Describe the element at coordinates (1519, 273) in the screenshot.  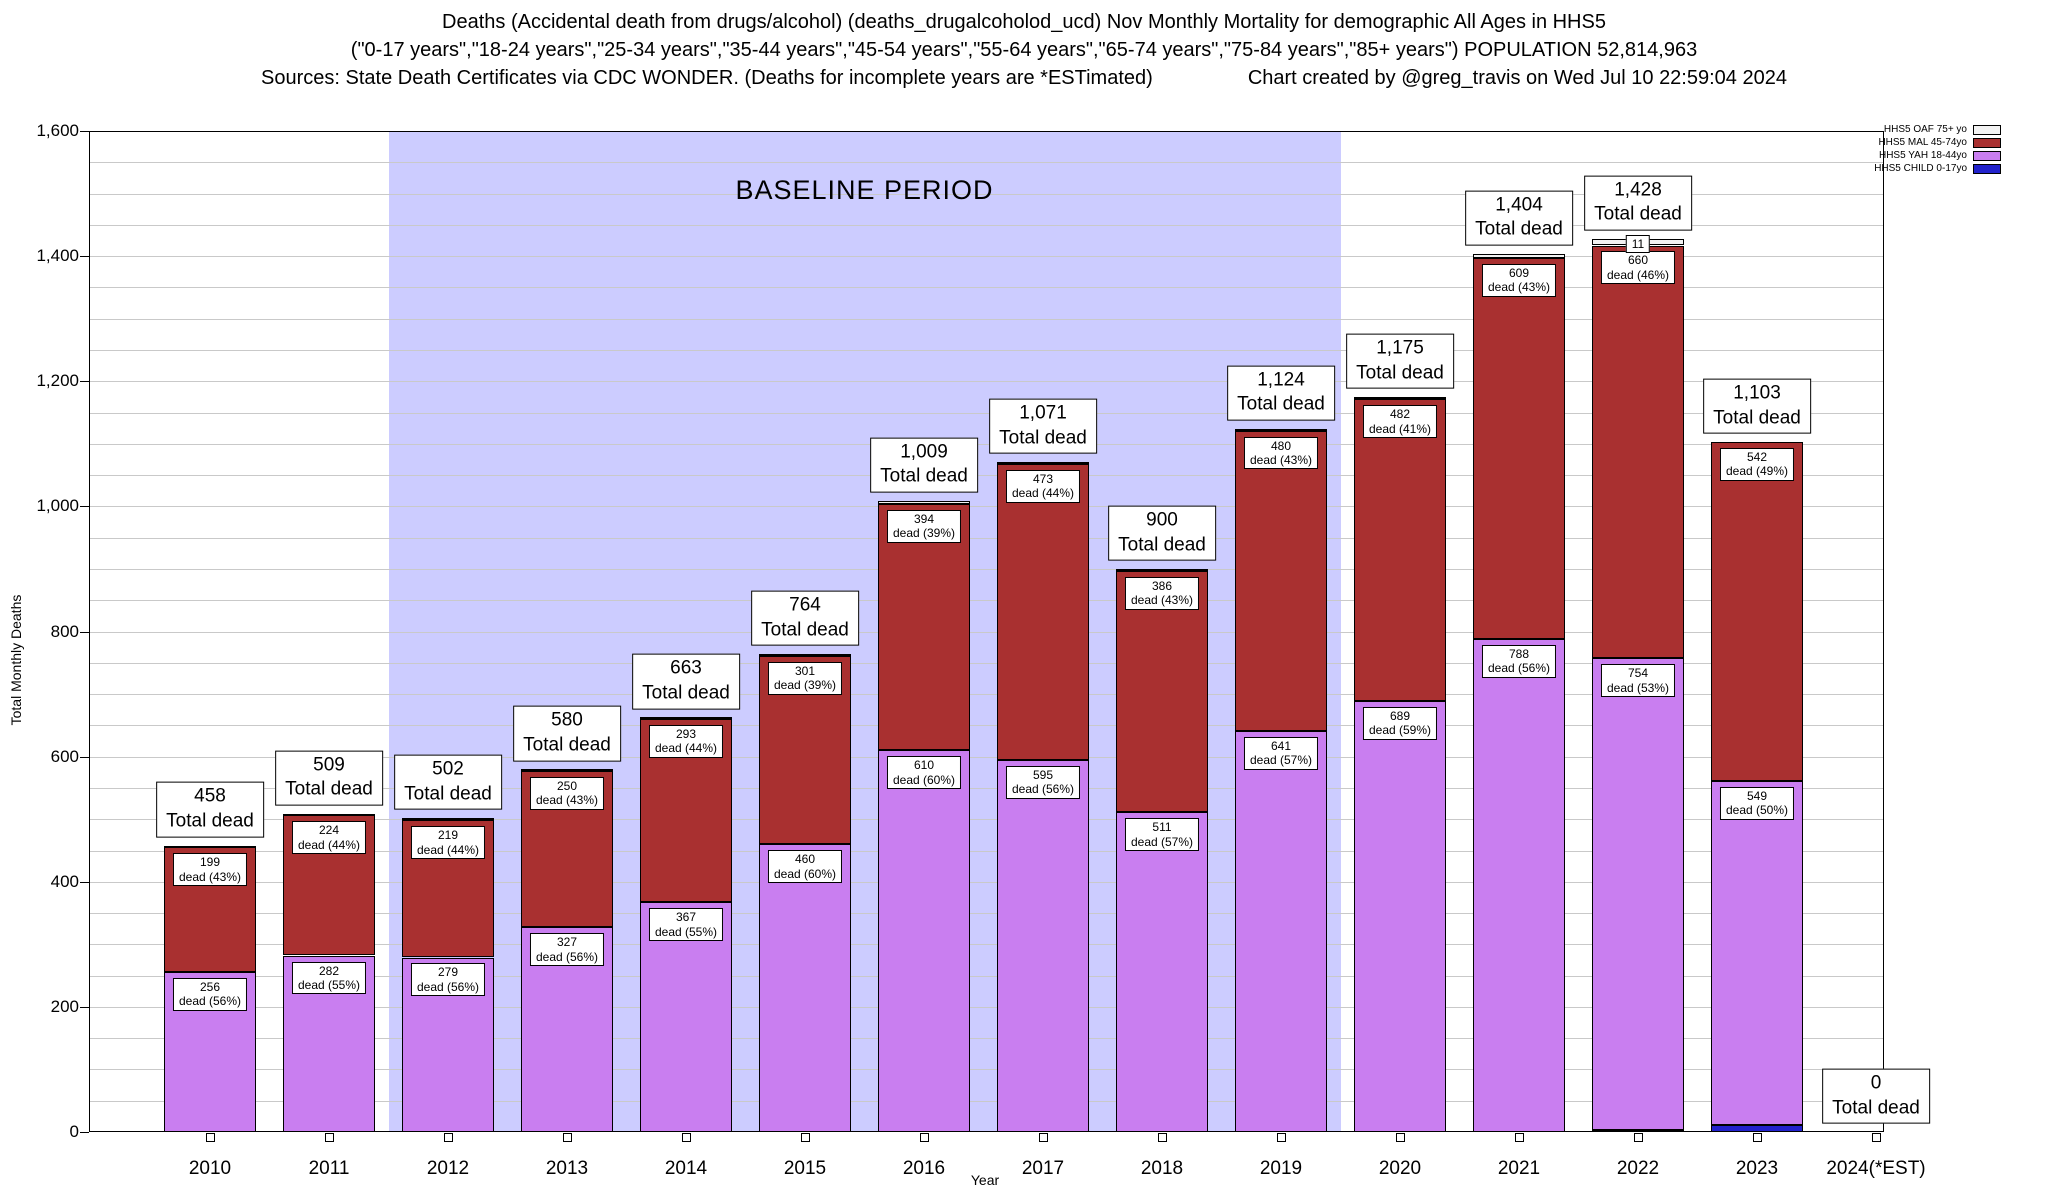
I see `label-line: 609` at that location.